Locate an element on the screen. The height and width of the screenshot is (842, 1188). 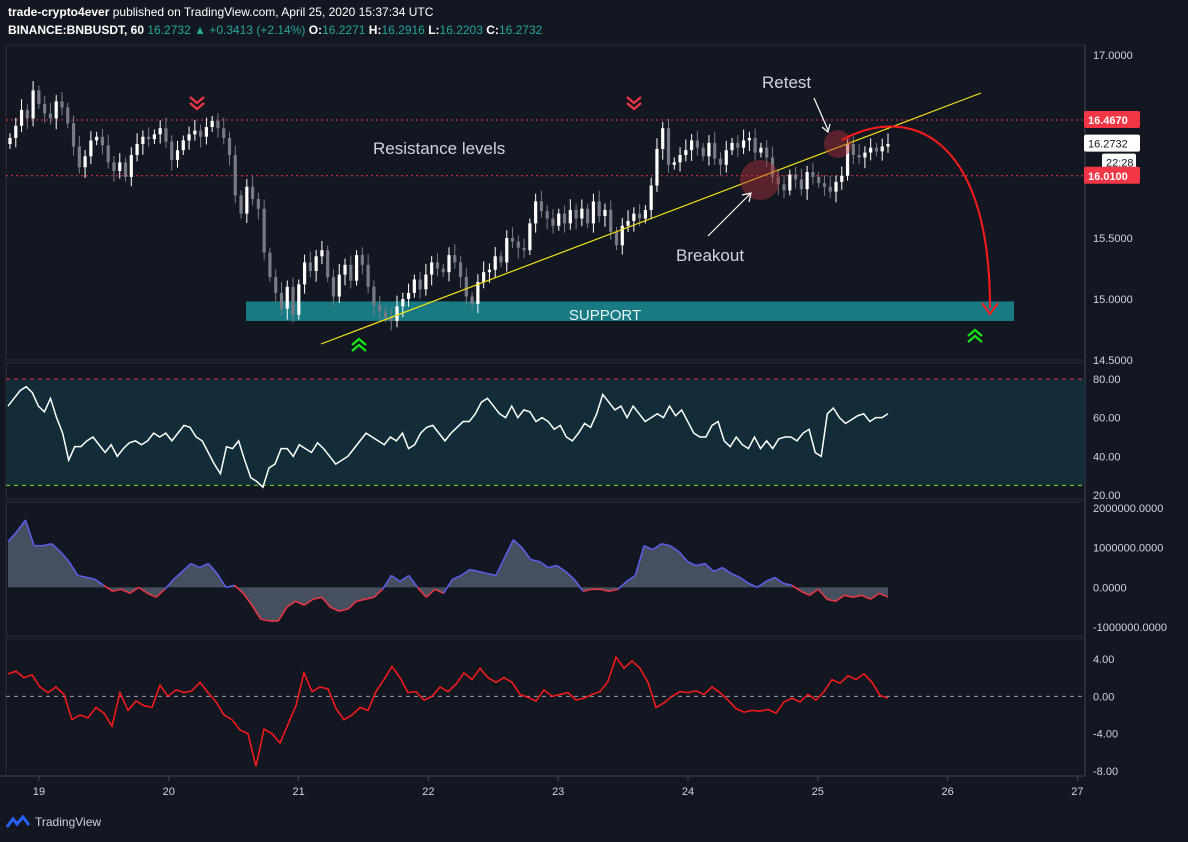
price-tag-label: 22:28 is located at coordinates (1120, 164).